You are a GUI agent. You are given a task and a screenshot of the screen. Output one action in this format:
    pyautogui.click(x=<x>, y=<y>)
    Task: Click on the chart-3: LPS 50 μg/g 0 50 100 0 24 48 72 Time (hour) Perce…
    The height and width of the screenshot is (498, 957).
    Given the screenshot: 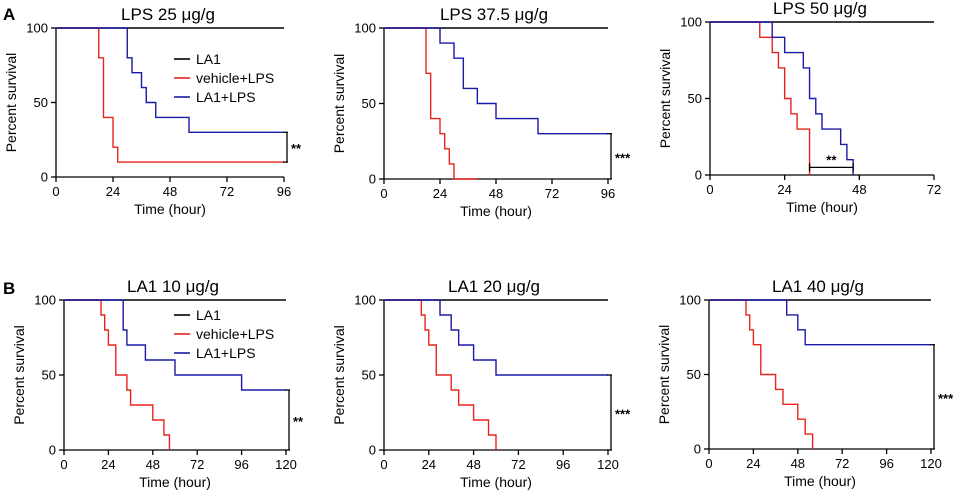 What is the action you would take?
    pyautogui.click(x=799, y=107)
    